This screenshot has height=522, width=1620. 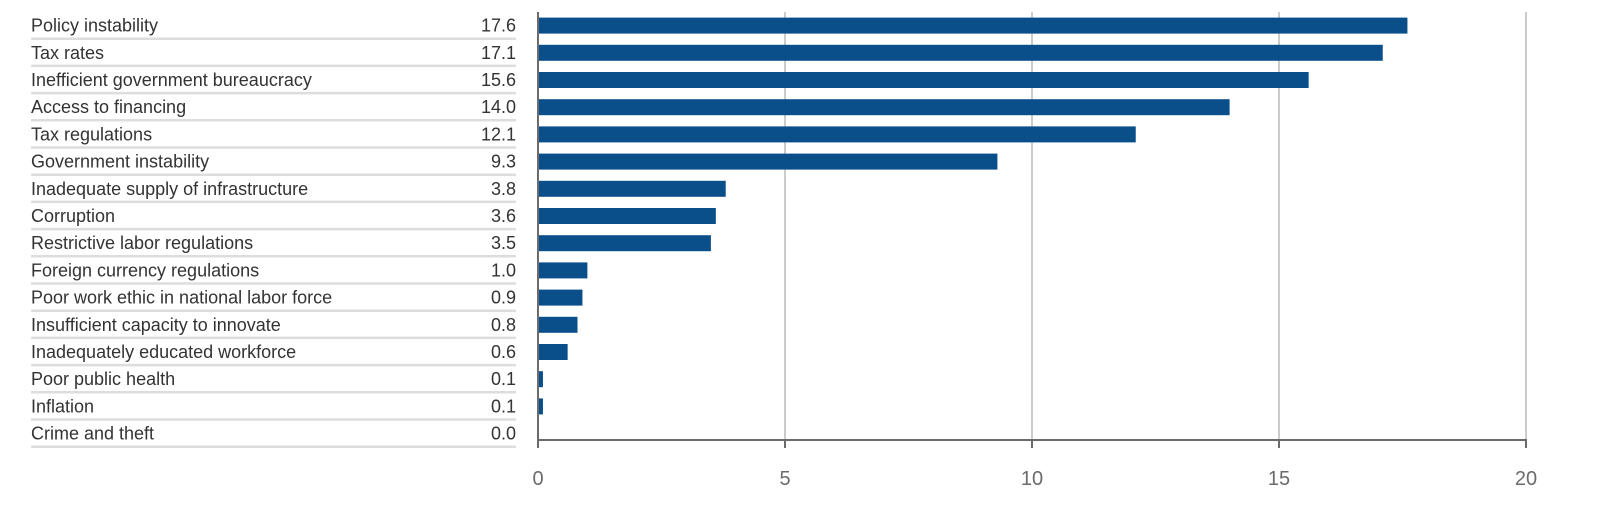 What do you see at coordinates (503, 162) in the screenshot?
I see `value-label: 9.3` at bounding box center [503, 162].